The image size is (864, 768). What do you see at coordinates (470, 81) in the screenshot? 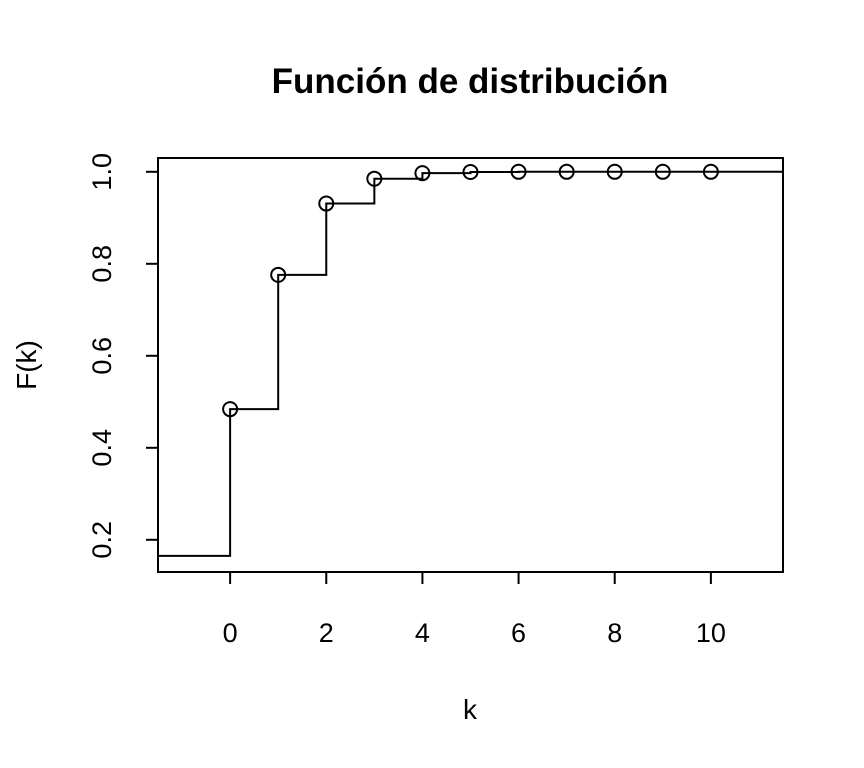
I see `chart-title: Función de distribución` at bounding box center [470, 81].